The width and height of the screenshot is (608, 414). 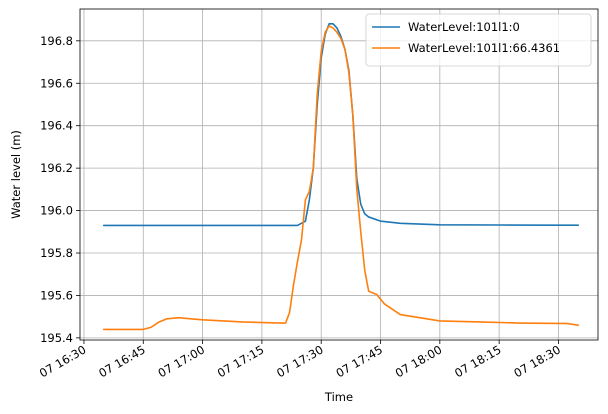 What do you see at coordinates (56, 83) in the screenshot?
I see `y-tick-label: 196.6` at bounding box center [56, 83].